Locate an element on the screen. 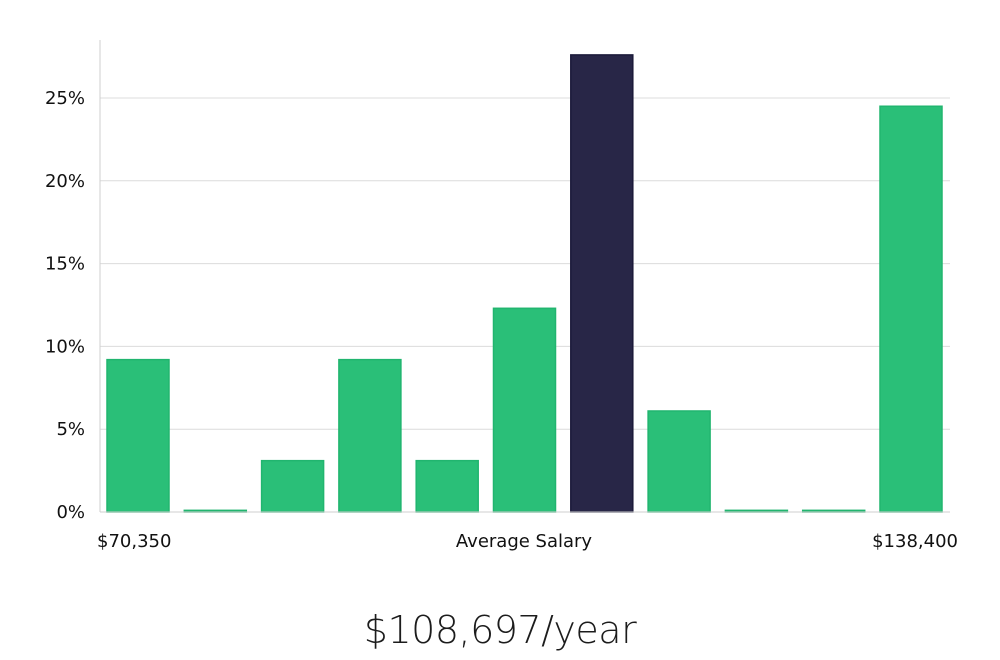  y-tick-label: 25% is located at coordinates (65, 98).